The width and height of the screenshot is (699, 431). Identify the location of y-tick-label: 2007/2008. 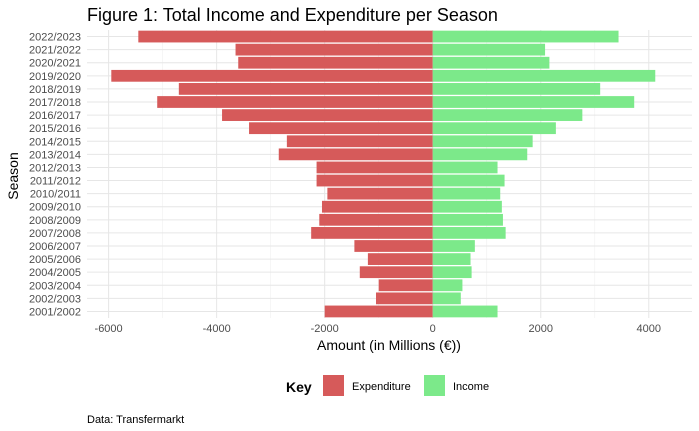
(55, 234).